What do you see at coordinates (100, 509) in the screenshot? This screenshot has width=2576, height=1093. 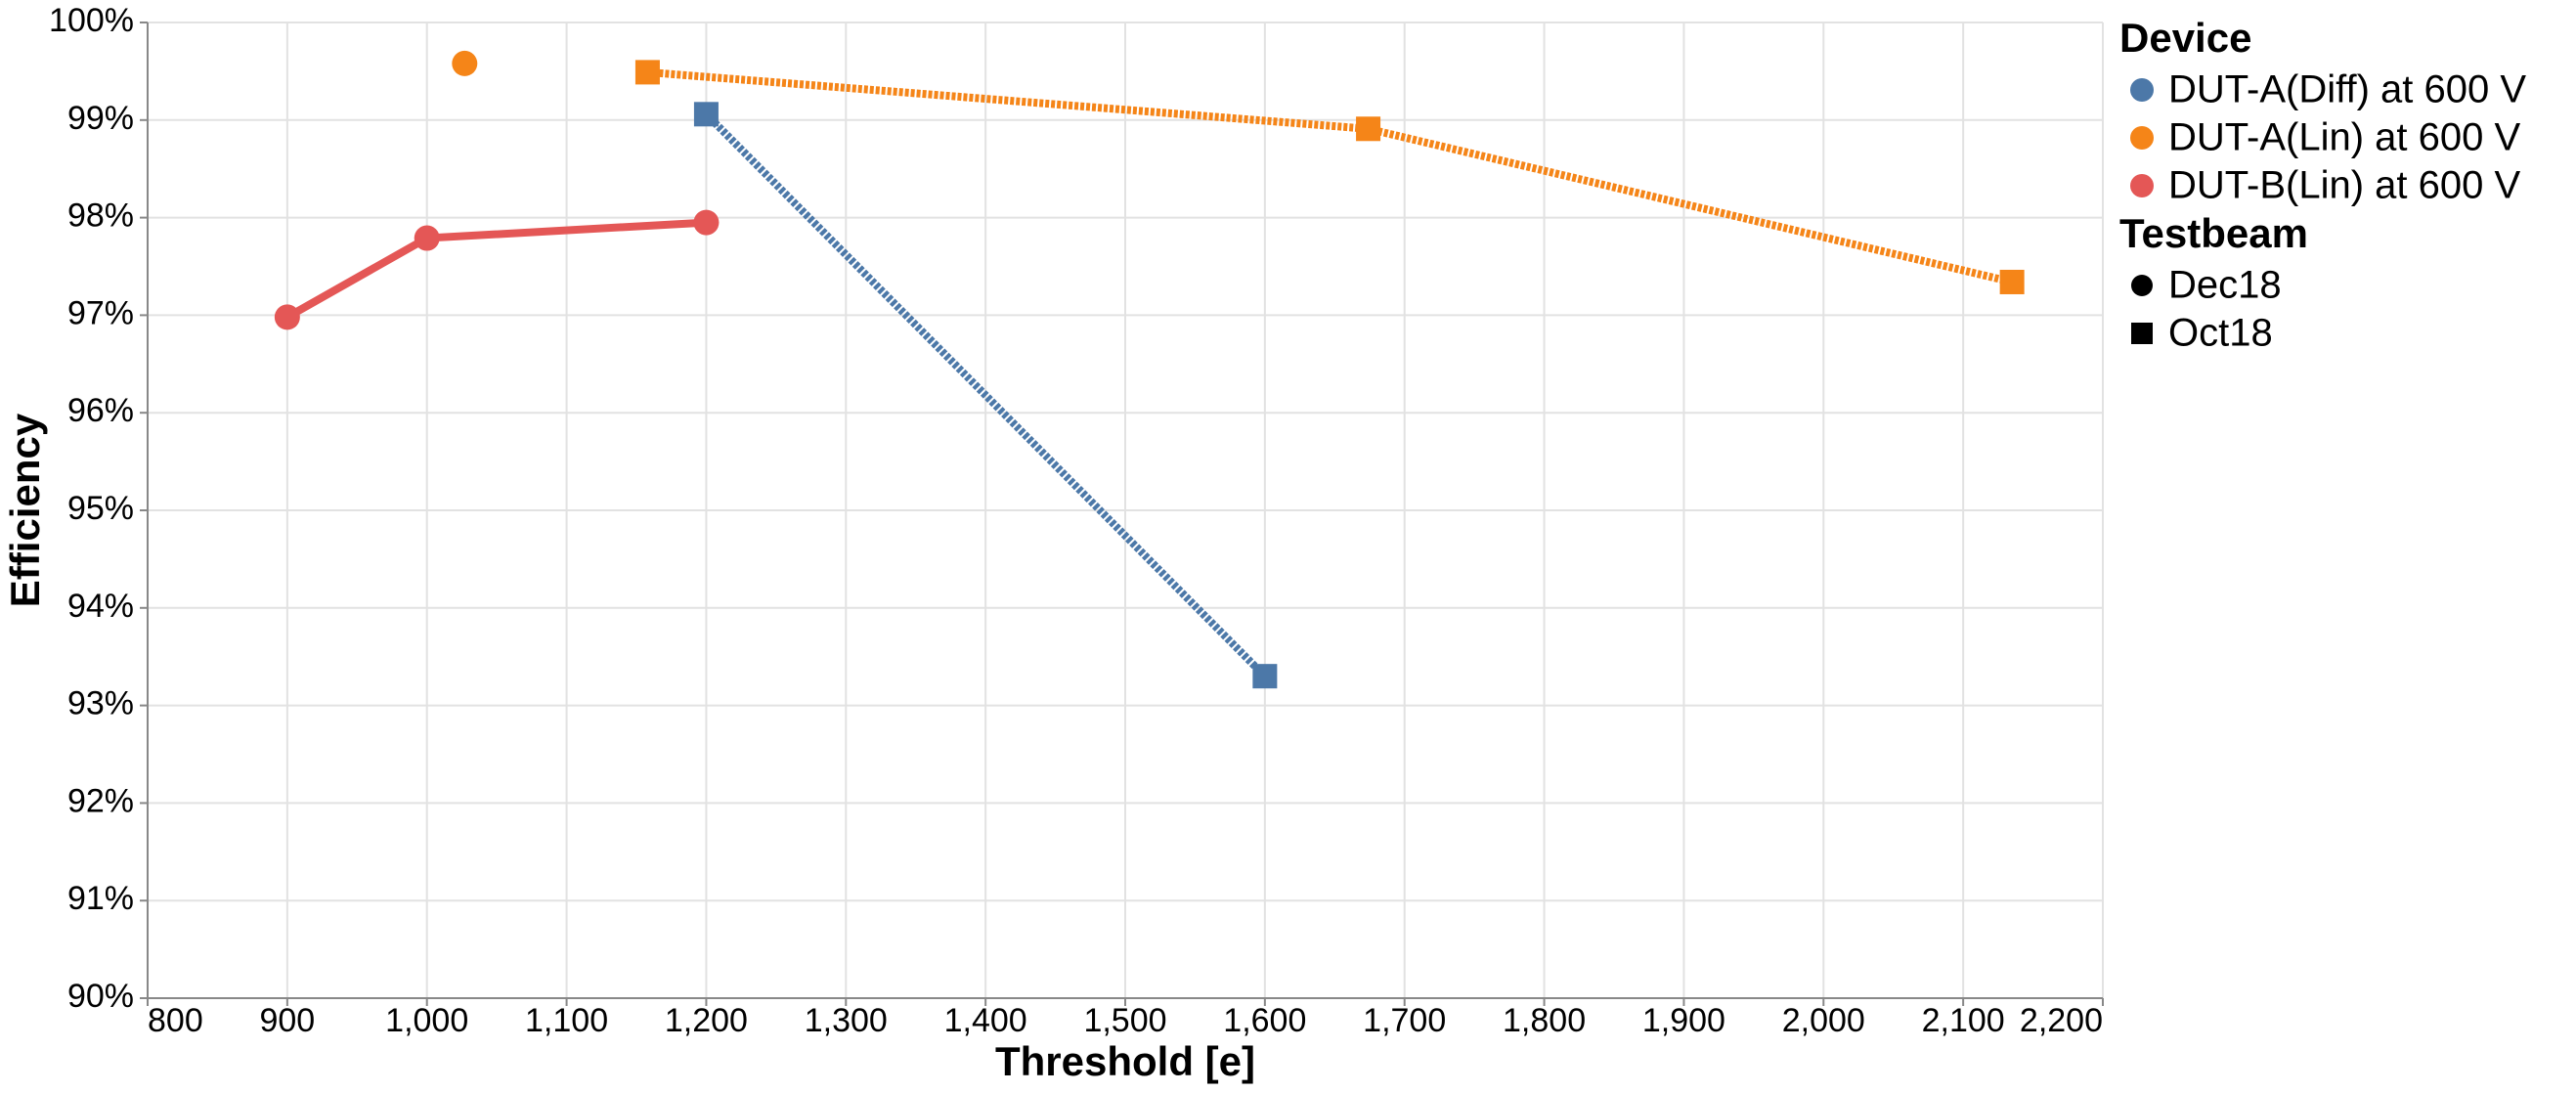 I see `y-tick-label: 95%` at bounding box center [100, 509].